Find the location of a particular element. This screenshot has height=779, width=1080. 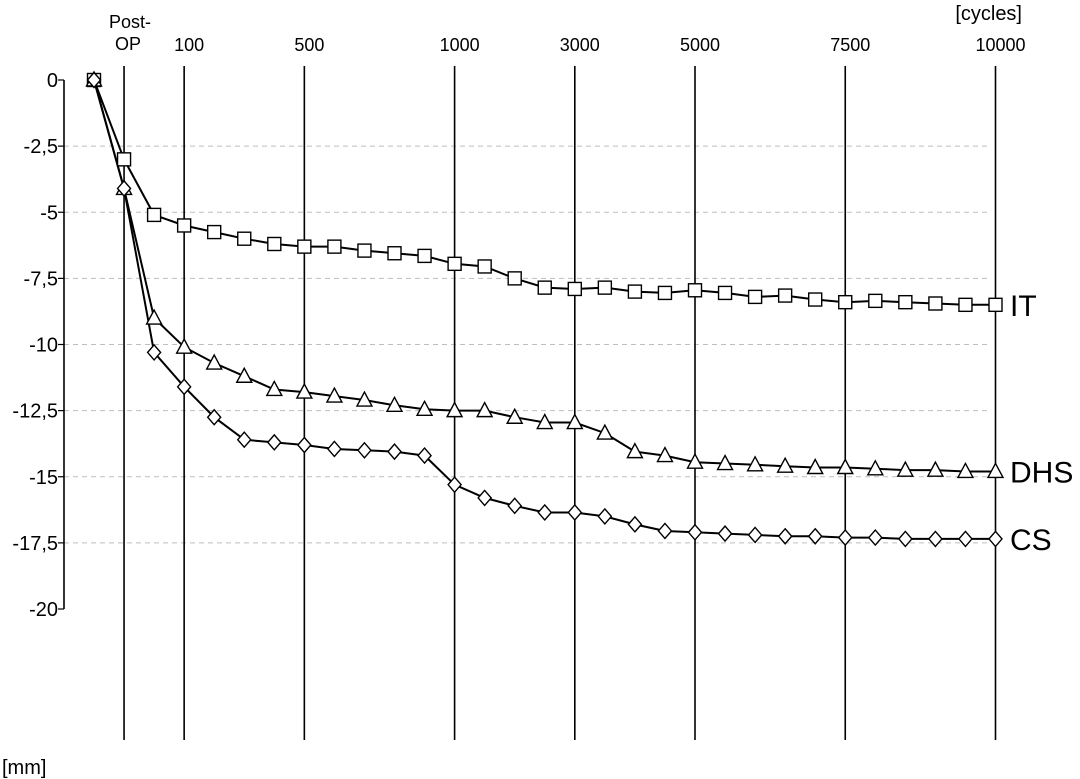

y-tick-label: -17,5 is located at coordinates (35, 544).